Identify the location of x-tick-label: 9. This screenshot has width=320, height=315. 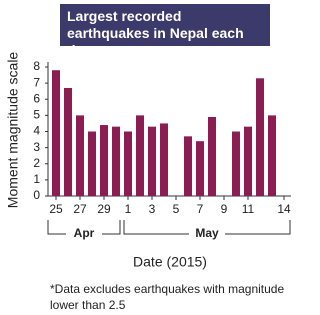
(224, 209).